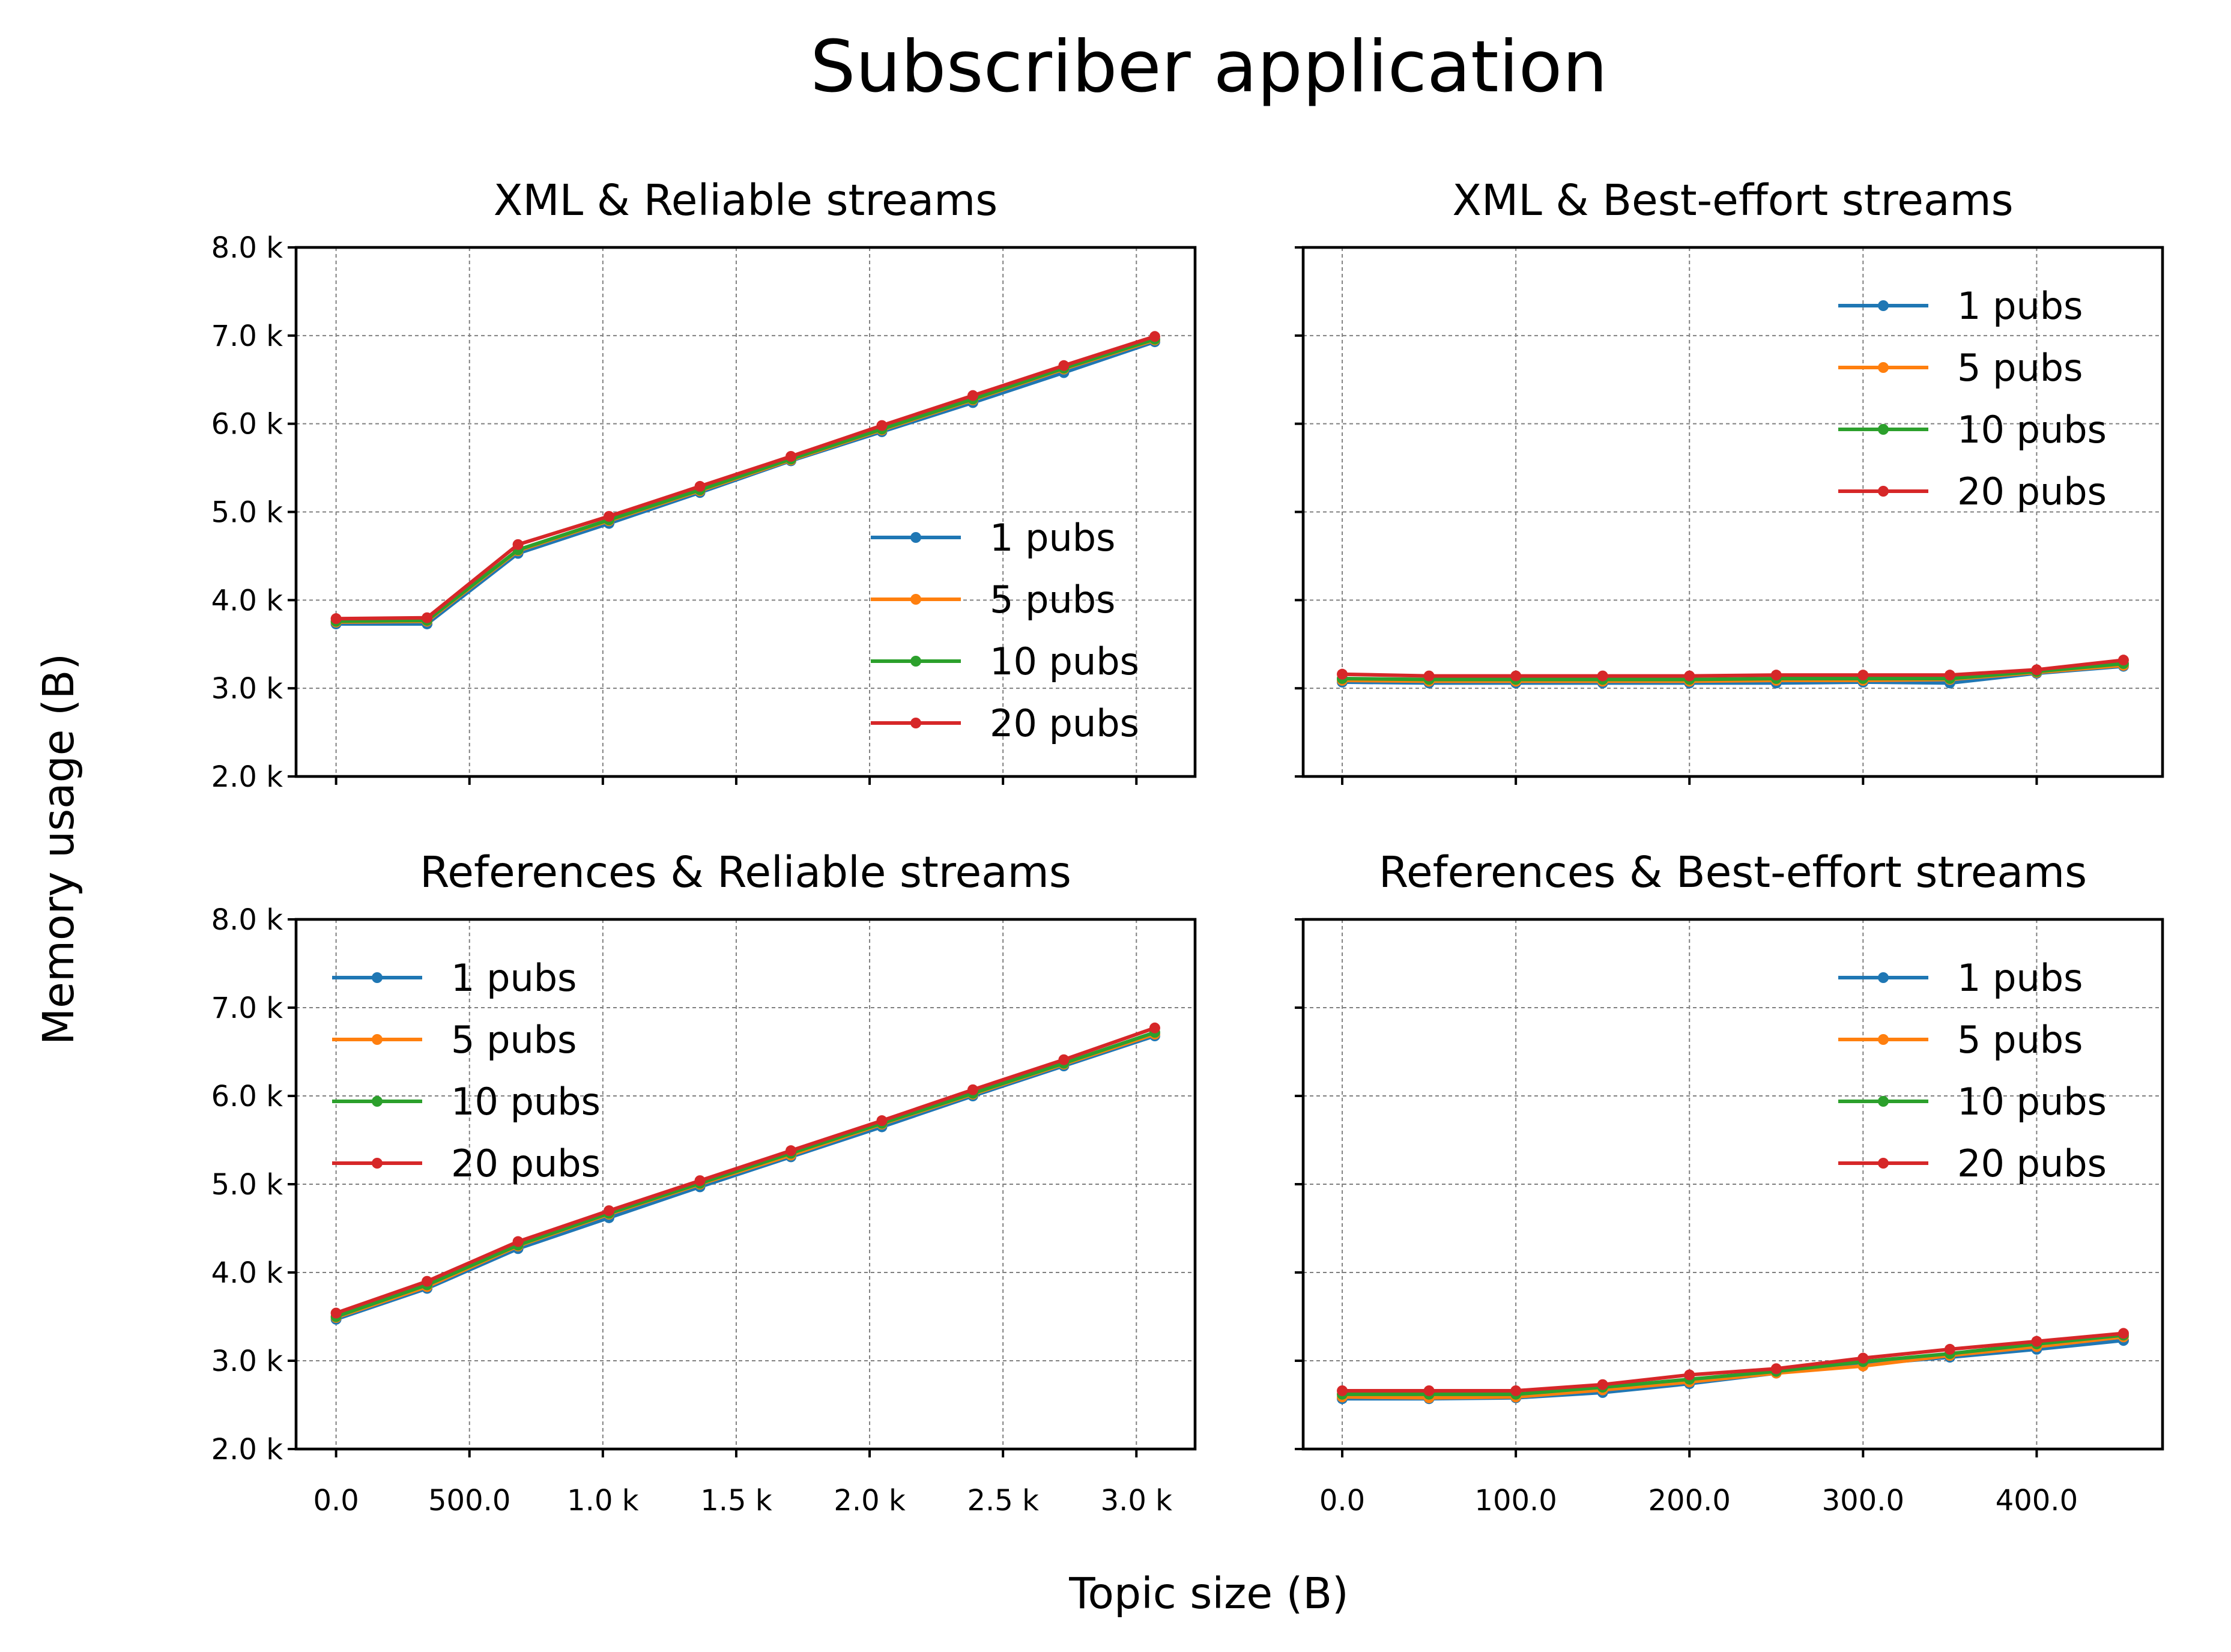 This screenshot has height=1652, width=2231. What do you see at coordinates (247, 513) in the screenshot?
I see `y-tick-label: 5.0 k` at bounding box center [247, 513].